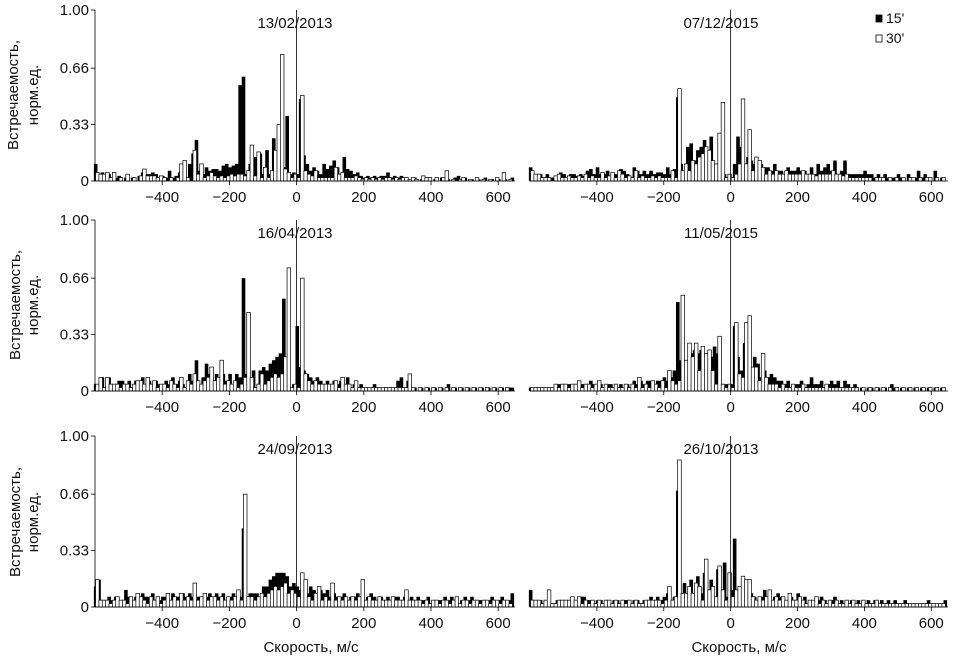 The height and width of the screenshot is (657, 958). What do you see at coordinates (33, 305) in the screenshot?
I see `y-axis-label-row-2-line-2: норм.ед.` at bounding box center [33, 305].